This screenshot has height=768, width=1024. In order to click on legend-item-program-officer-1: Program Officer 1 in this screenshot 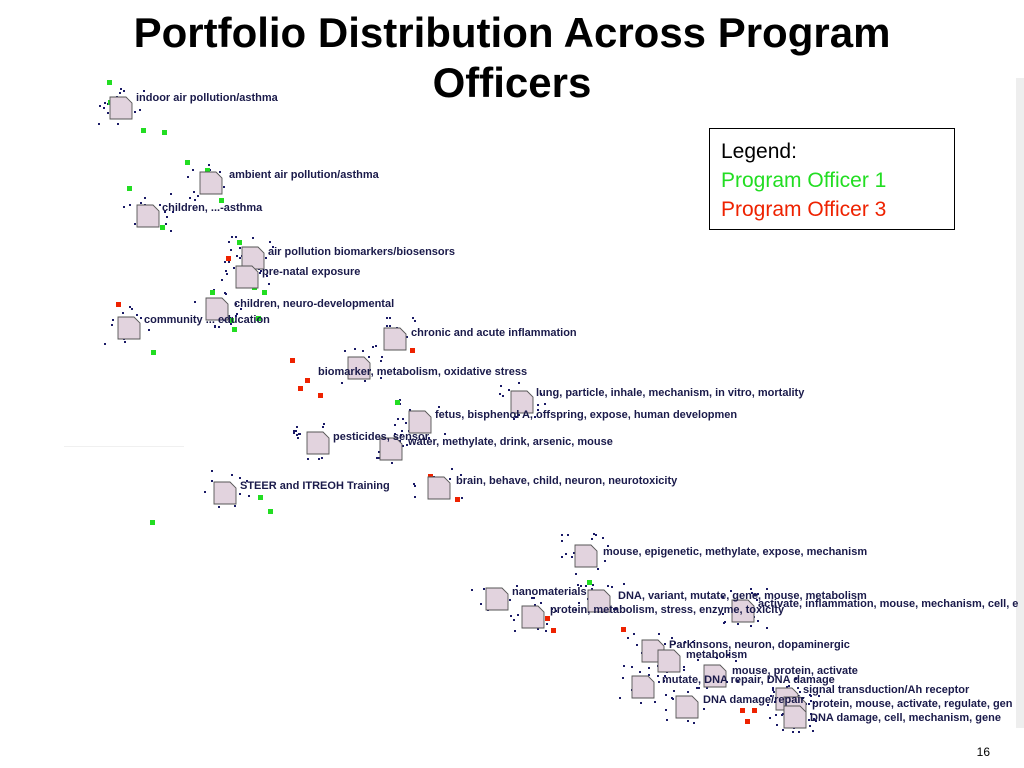, I will do `click(804, 180)`.